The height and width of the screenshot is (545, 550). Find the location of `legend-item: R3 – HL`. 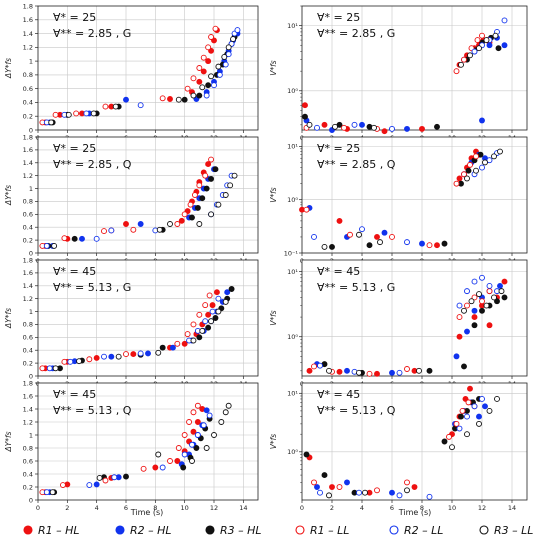

legend-item: R3 – HL is located at coordinates (233, 530).